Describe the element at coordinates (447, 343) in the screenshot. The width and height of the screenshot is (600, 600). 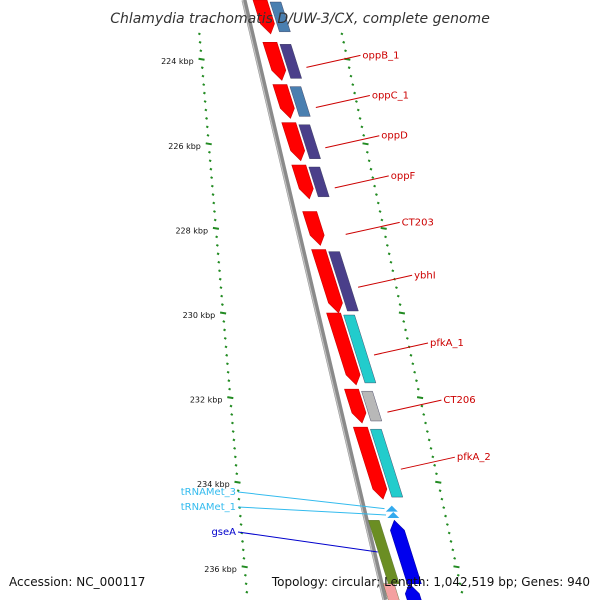
I see `gene-label: pfkA_1` at that location.